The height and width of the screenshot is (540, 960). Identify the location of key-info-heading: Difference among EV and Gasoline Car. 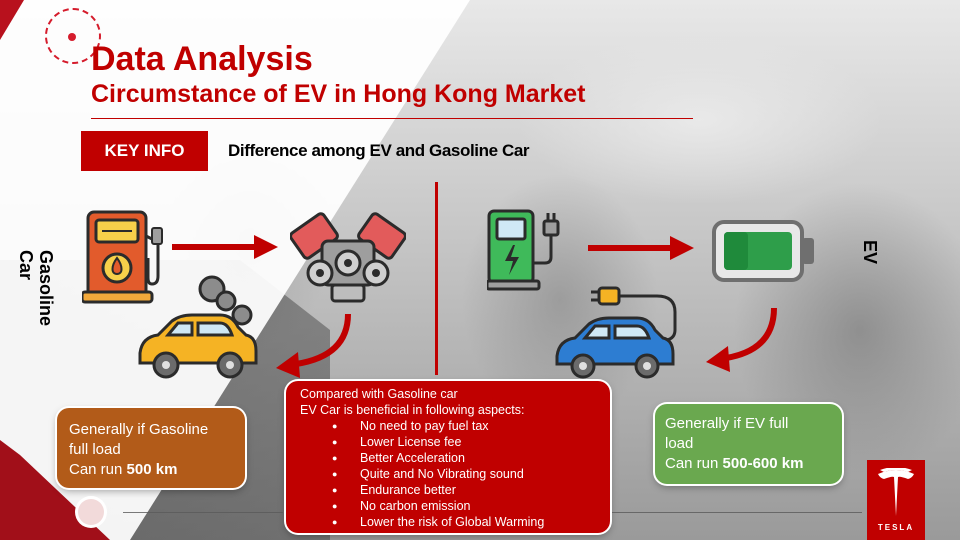
(379, 150).